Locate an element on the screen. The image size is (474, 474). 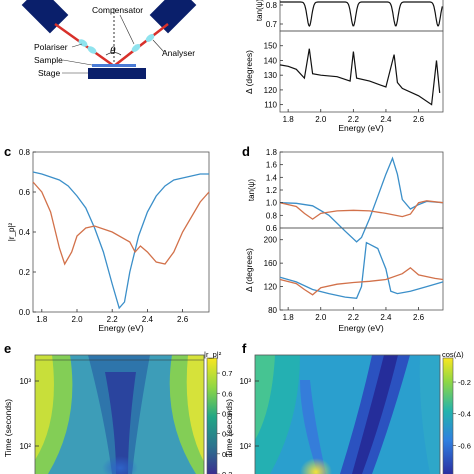
stage-label: Stage is located at coordinates (49, 73).